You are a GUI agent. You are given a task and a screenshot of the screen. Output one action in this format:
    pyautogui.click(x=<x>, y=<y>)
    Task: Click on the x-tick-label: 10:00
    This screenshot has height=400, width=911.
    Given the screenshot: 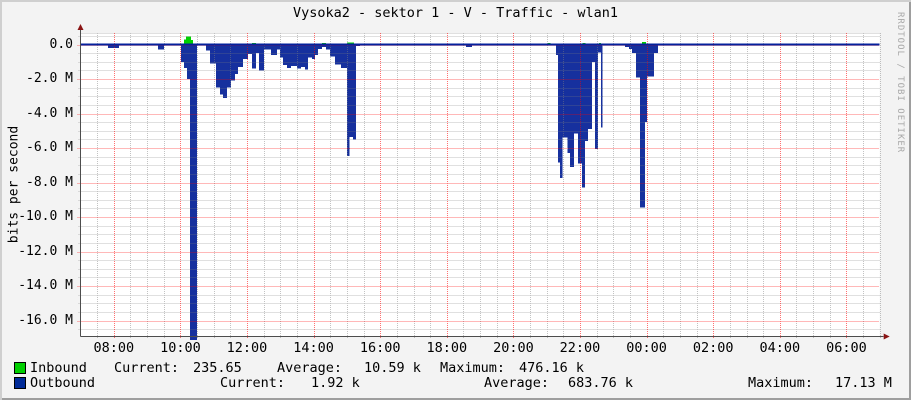 What is the action you would take?
    pyautogui.click(x=180, y=348)
    